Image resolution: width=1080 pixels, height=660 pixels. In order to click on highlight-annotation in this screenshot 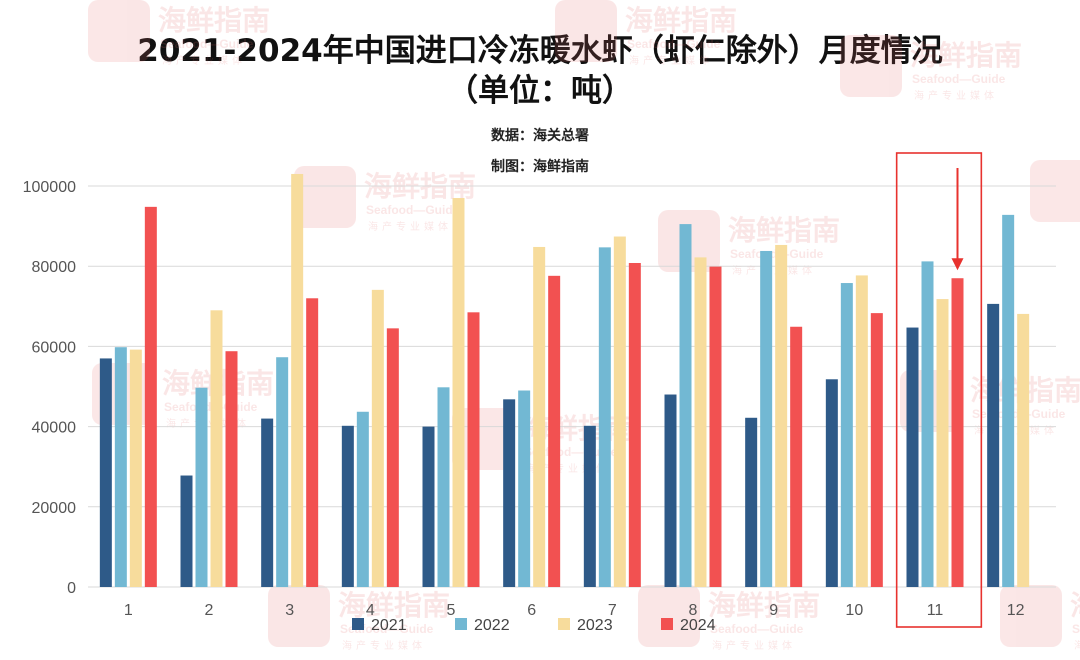, I will do `click(939, 390)`.